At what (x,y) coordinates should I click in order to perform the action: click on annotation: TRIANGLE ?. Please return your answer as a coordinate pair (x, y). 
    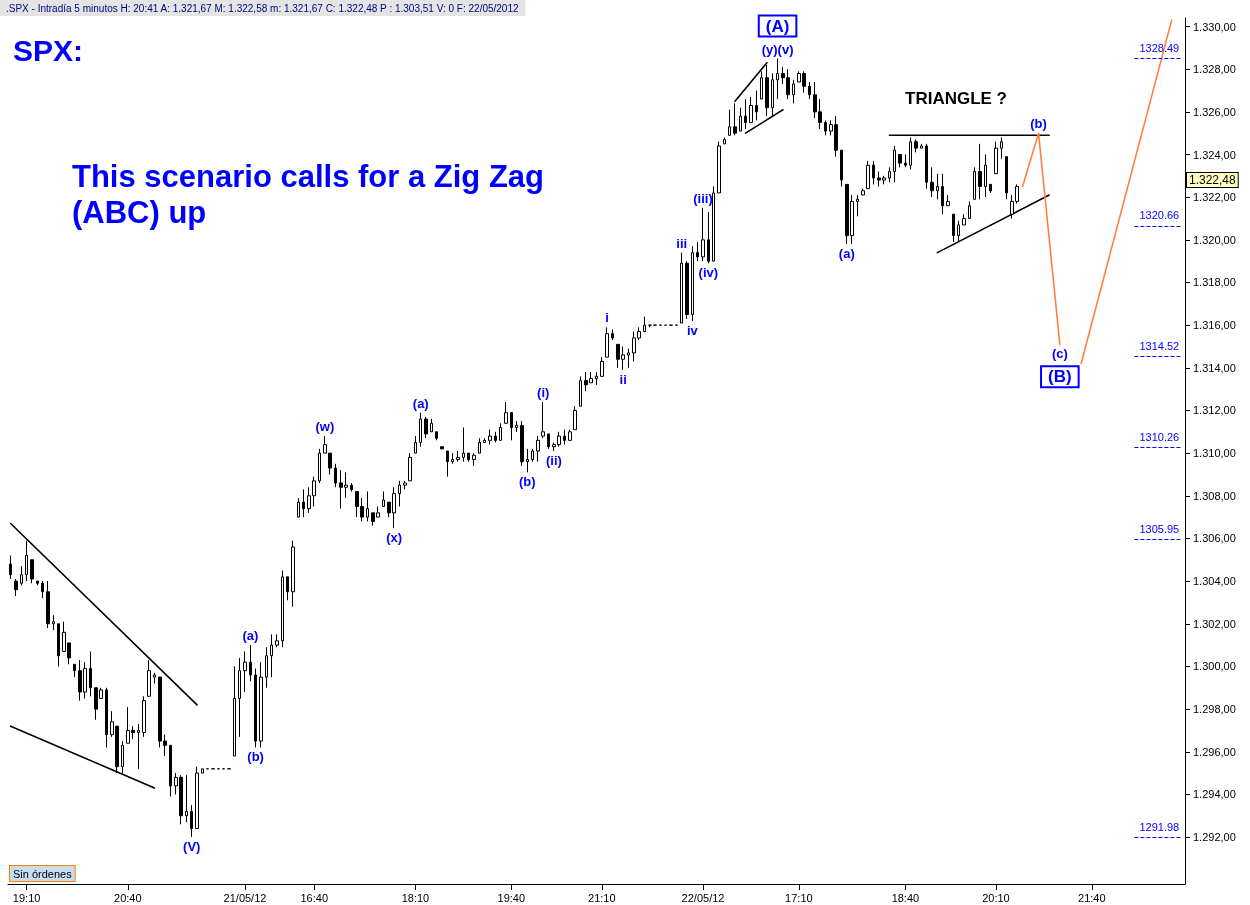
    Looking at the image, I should click on (956, 98).